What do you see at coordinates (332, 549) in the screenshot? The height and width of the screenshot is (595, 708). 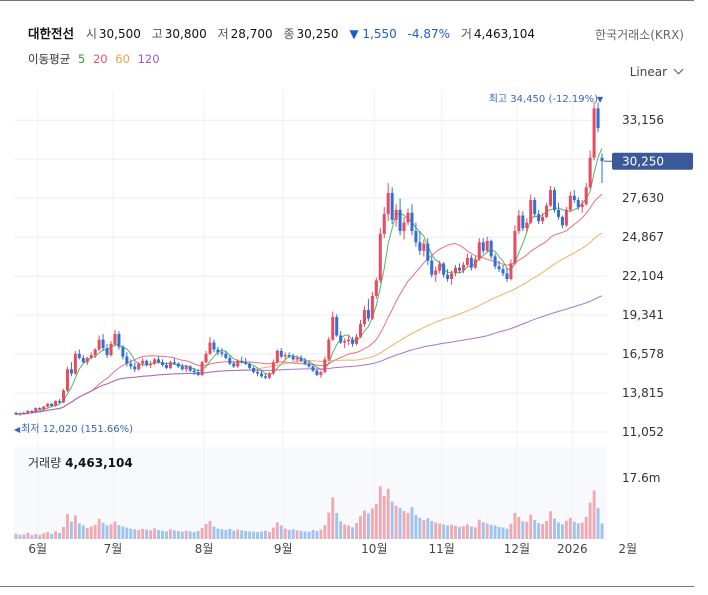 I see `x-axis-labels: 6월 7월 8월 9월 10월 11월 12월 2026 2월` at bounding box center [332, 549].